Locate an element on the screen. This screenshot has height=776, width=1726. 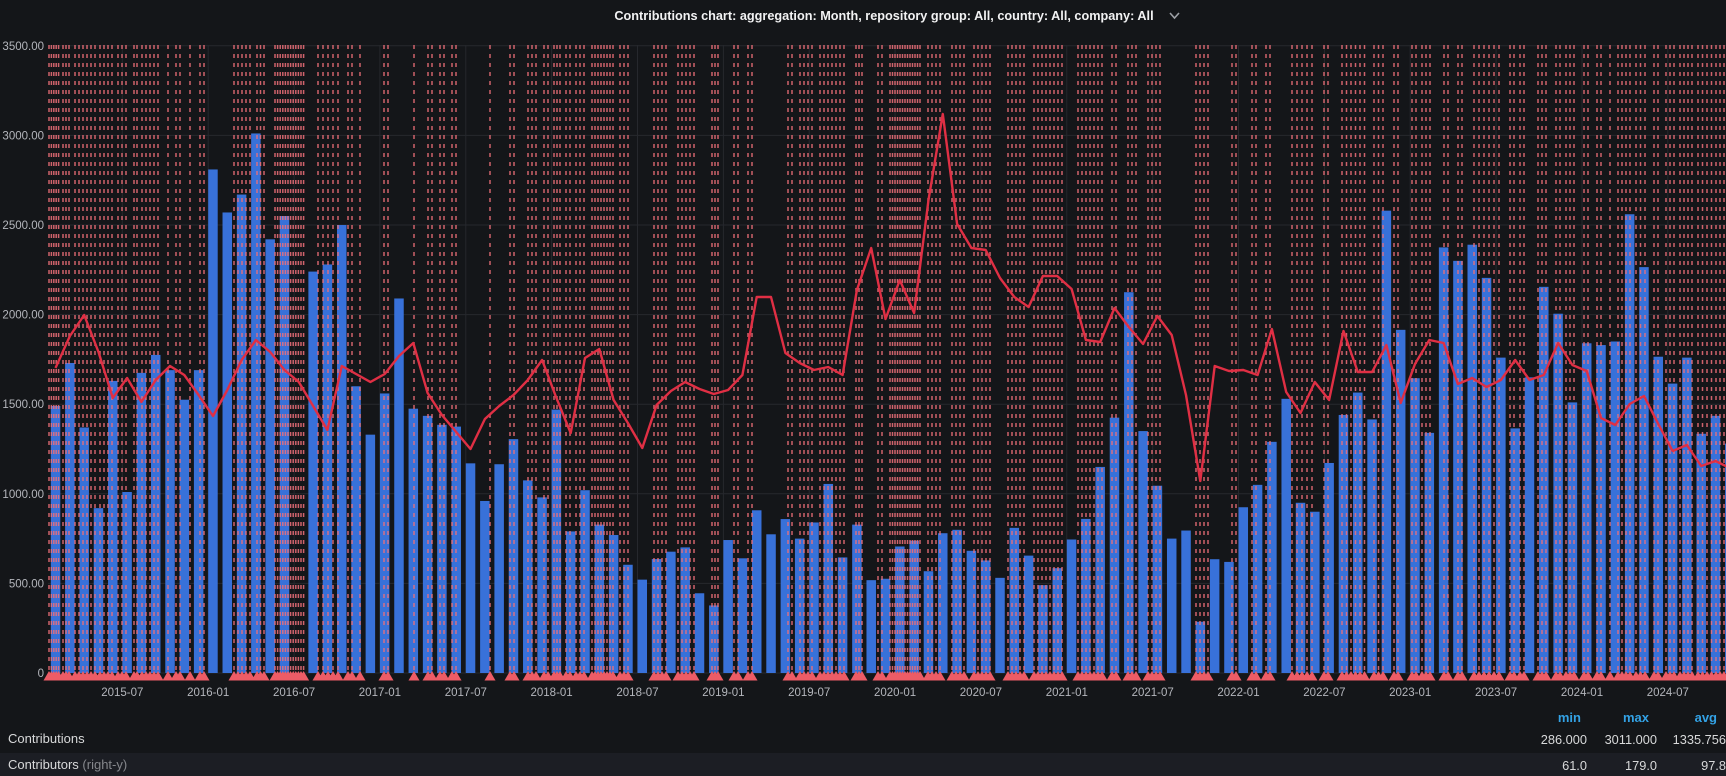
svg-text: Contributors (right-y) is located at coordinates (67, 764).